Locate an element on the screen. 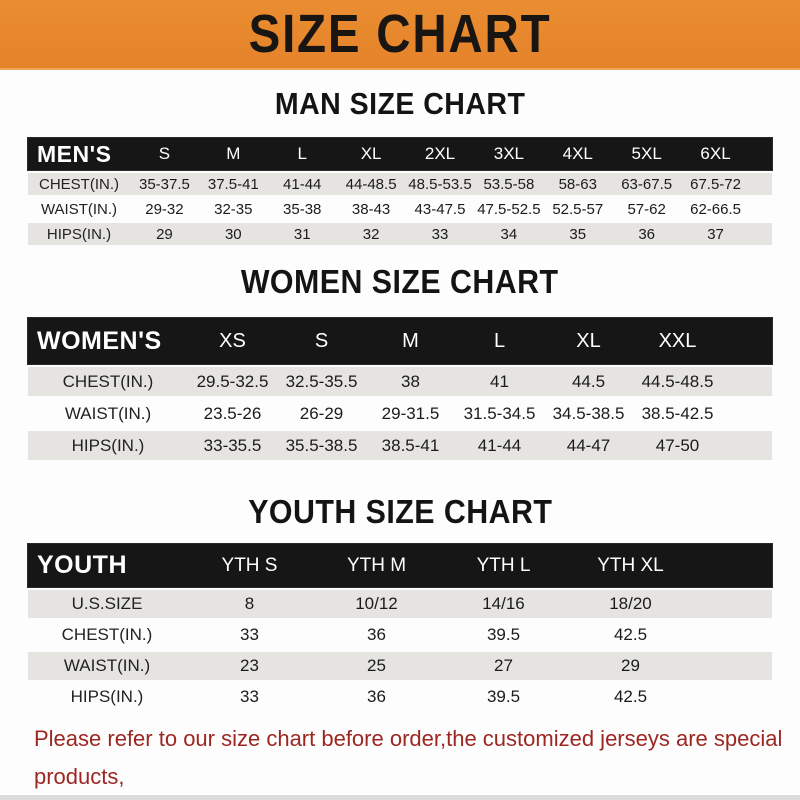 This screenshot has width=800, height=800. women-column-header: XL is located at coordinates (588, 340).